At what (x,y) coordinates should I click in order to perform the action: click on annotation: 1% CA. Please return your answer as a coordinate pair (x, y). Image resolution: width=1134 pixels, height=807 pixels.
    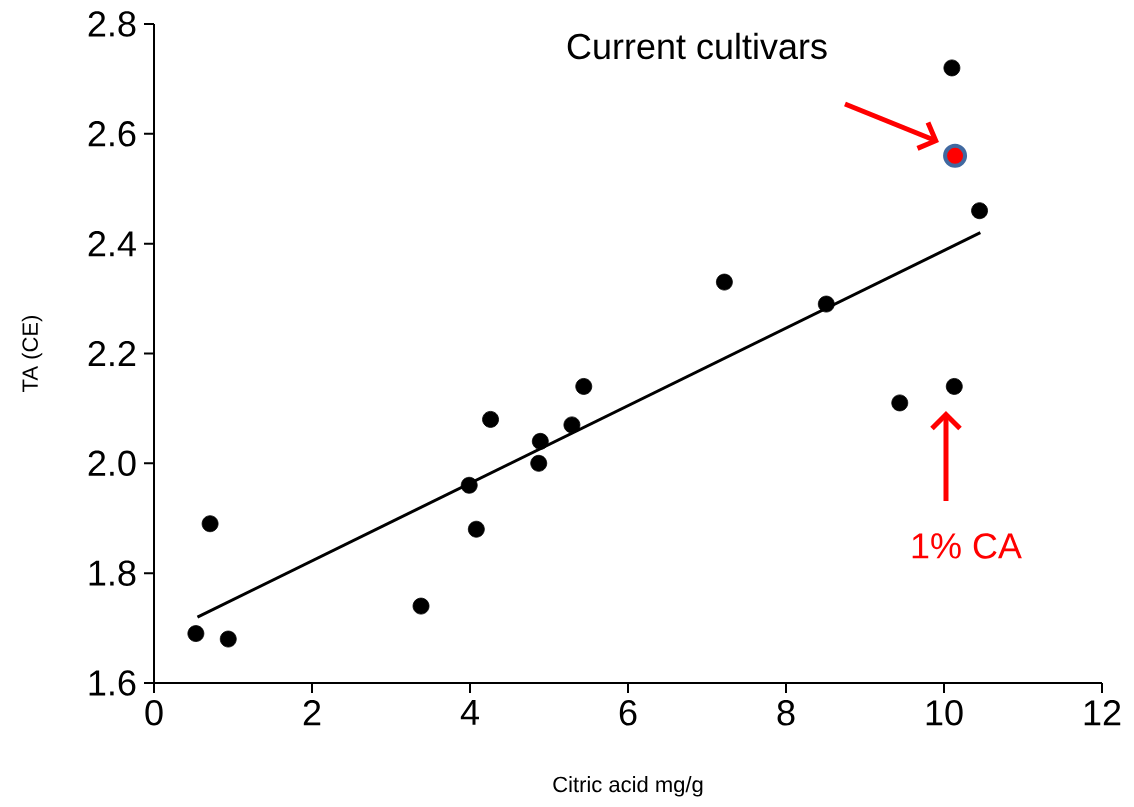
    Looking at the image, I should click on (967, 546).